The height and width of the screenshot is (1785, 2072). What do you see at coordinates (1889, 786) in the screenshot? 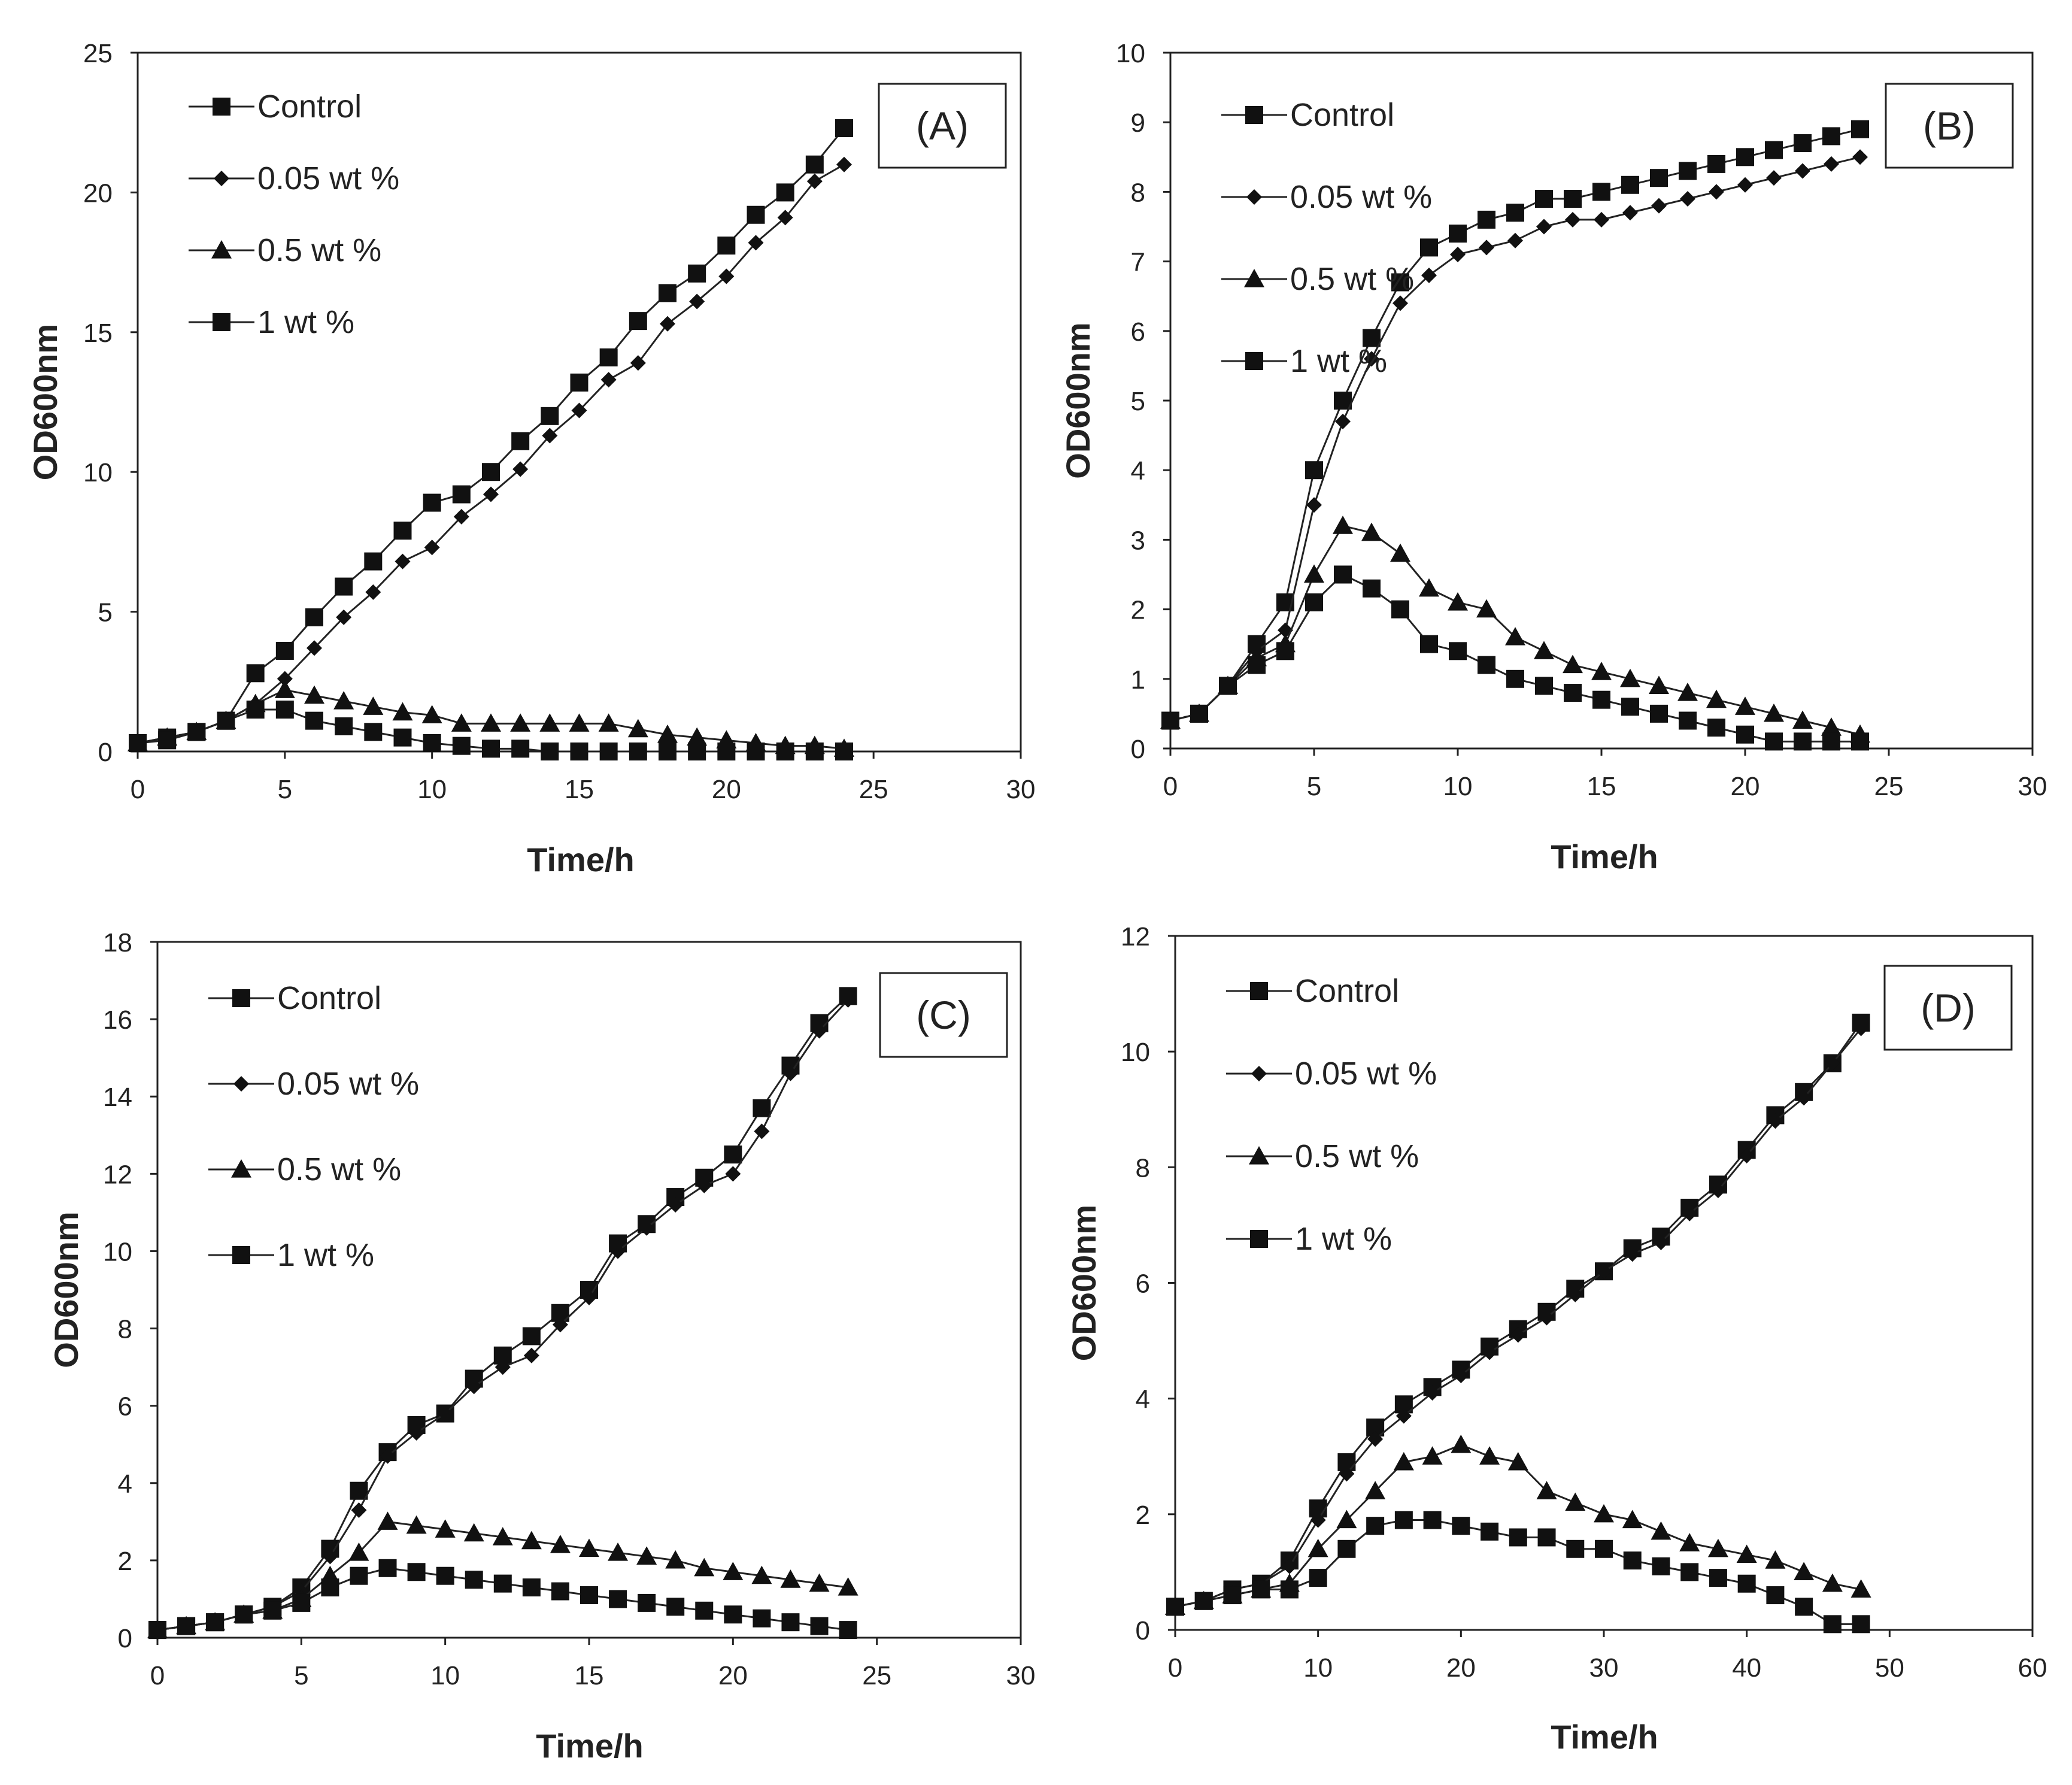
I see `x-tick-label: 25` at bounding box center [1889, 786].